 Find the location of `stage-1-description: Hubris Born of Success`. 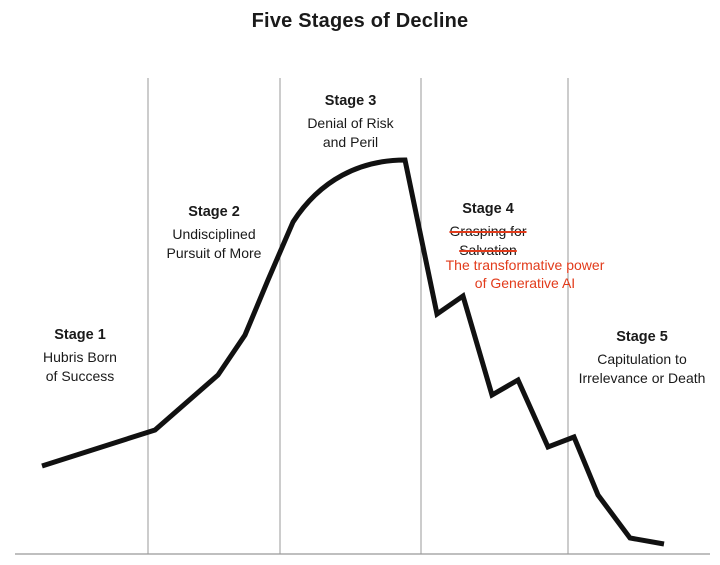

stage-1-description: Hubris Born of Success is located at coordinates (80, 367).